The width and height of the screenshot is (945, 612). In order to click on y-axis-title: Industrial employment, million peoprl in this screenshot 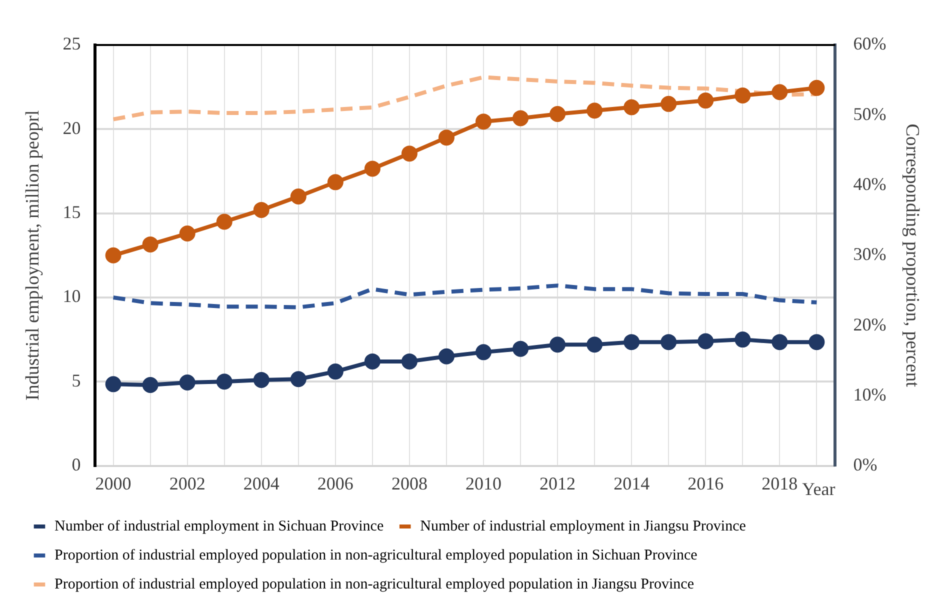, I will do `click(33, 255)`.